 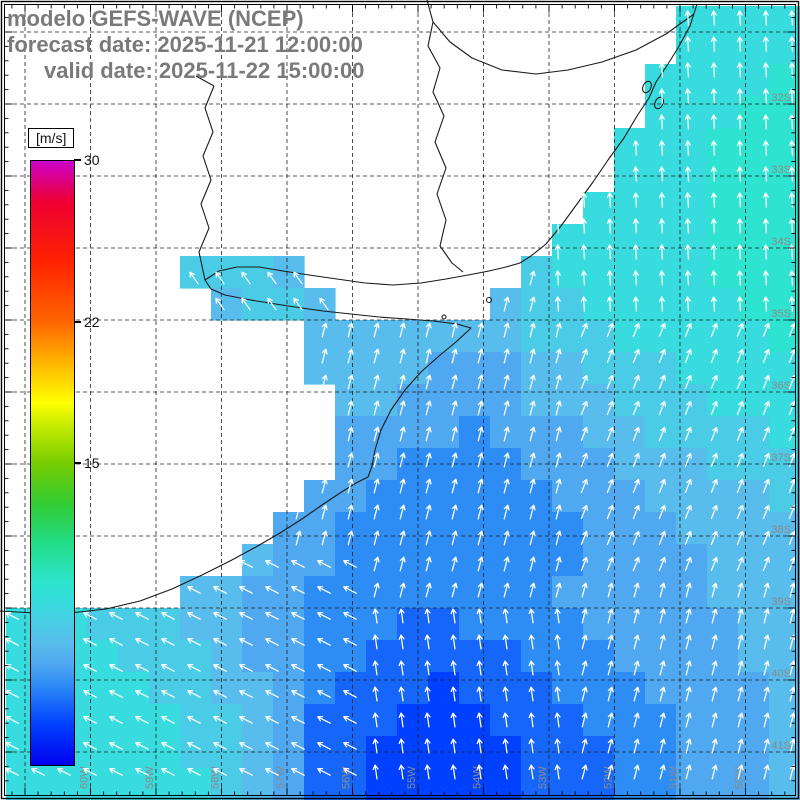 I want to click on lon-label: 59W, so click(x=150, y=777).